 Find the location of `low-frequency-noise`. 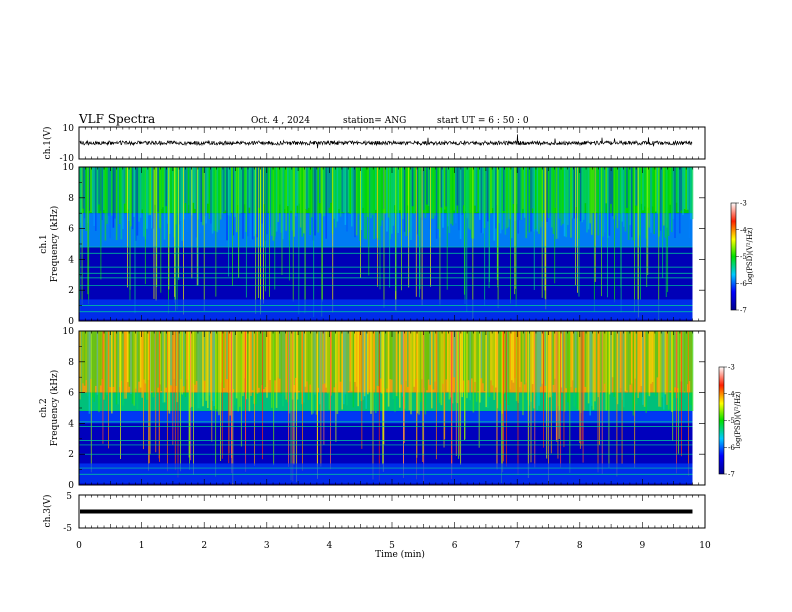

low-frequency-noise is located at coordinates (386, 473).